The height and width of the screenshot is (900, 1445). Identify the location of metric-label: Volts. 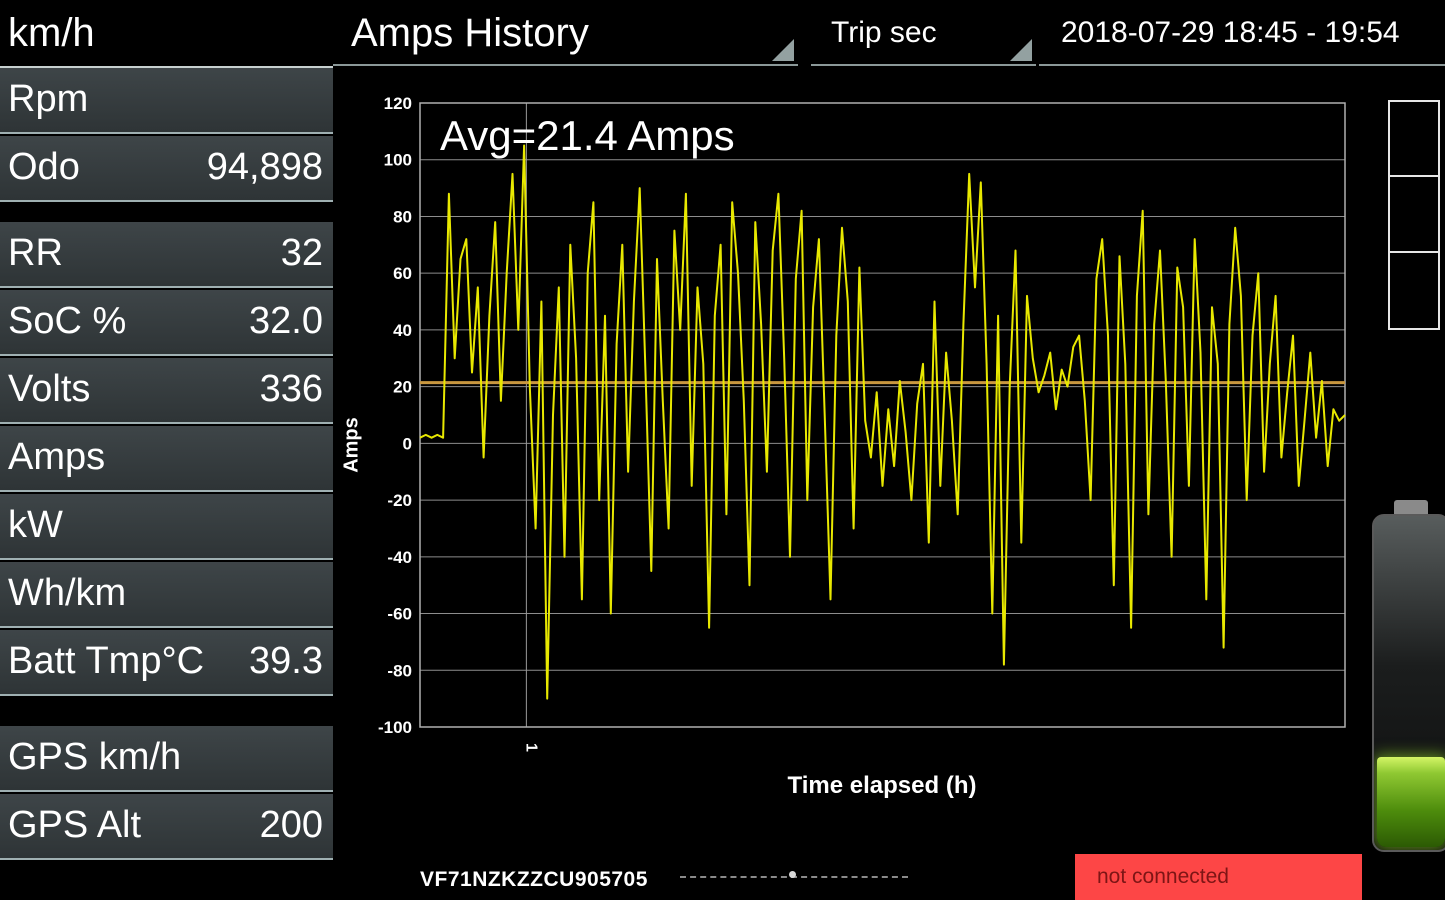
(49, 389).